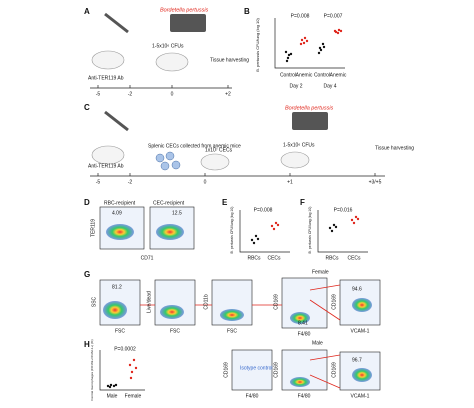 The image size is (474, 408). What do you see at coordinates (219, 150) in the screenshot?
I see `label: 1x10⁷ CECs` at bounding box center [219, 150].